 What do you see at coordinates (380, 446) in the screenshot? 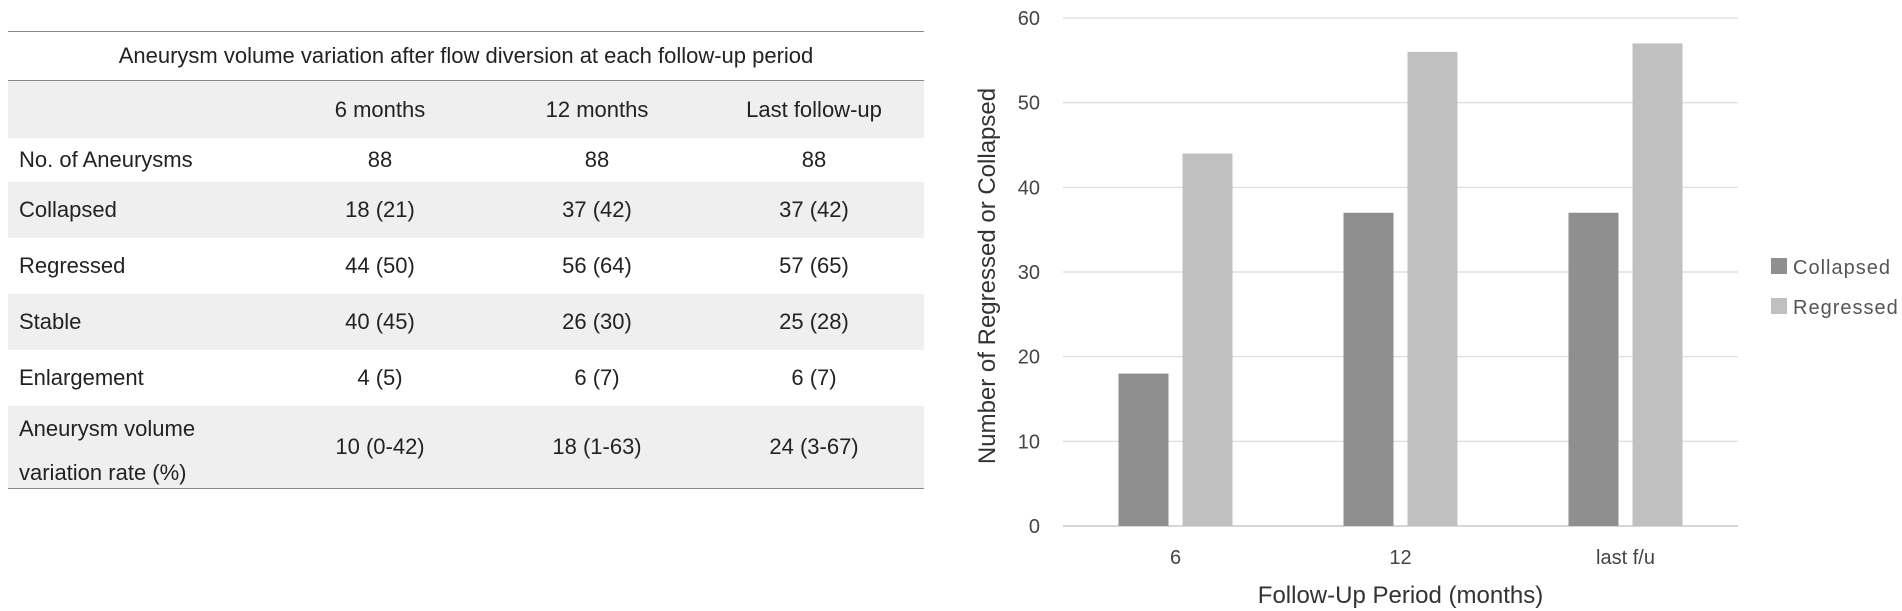
I see `table-cell: 10 (0-42)` at bounding box center [380, 446].